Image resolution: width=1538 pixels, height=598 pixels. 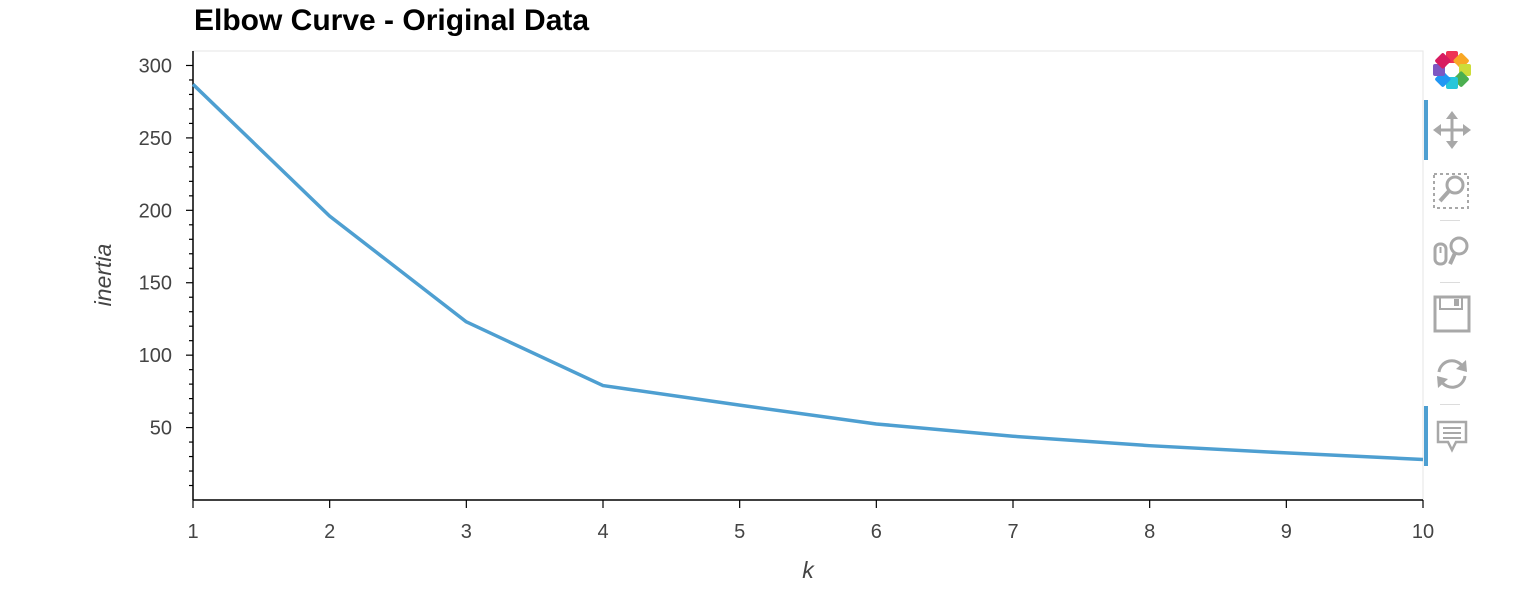 What do you see at coordinates (602, 532) in the screenshot?
I see `x-tick-label: 4` at bounding box center [602, 532].